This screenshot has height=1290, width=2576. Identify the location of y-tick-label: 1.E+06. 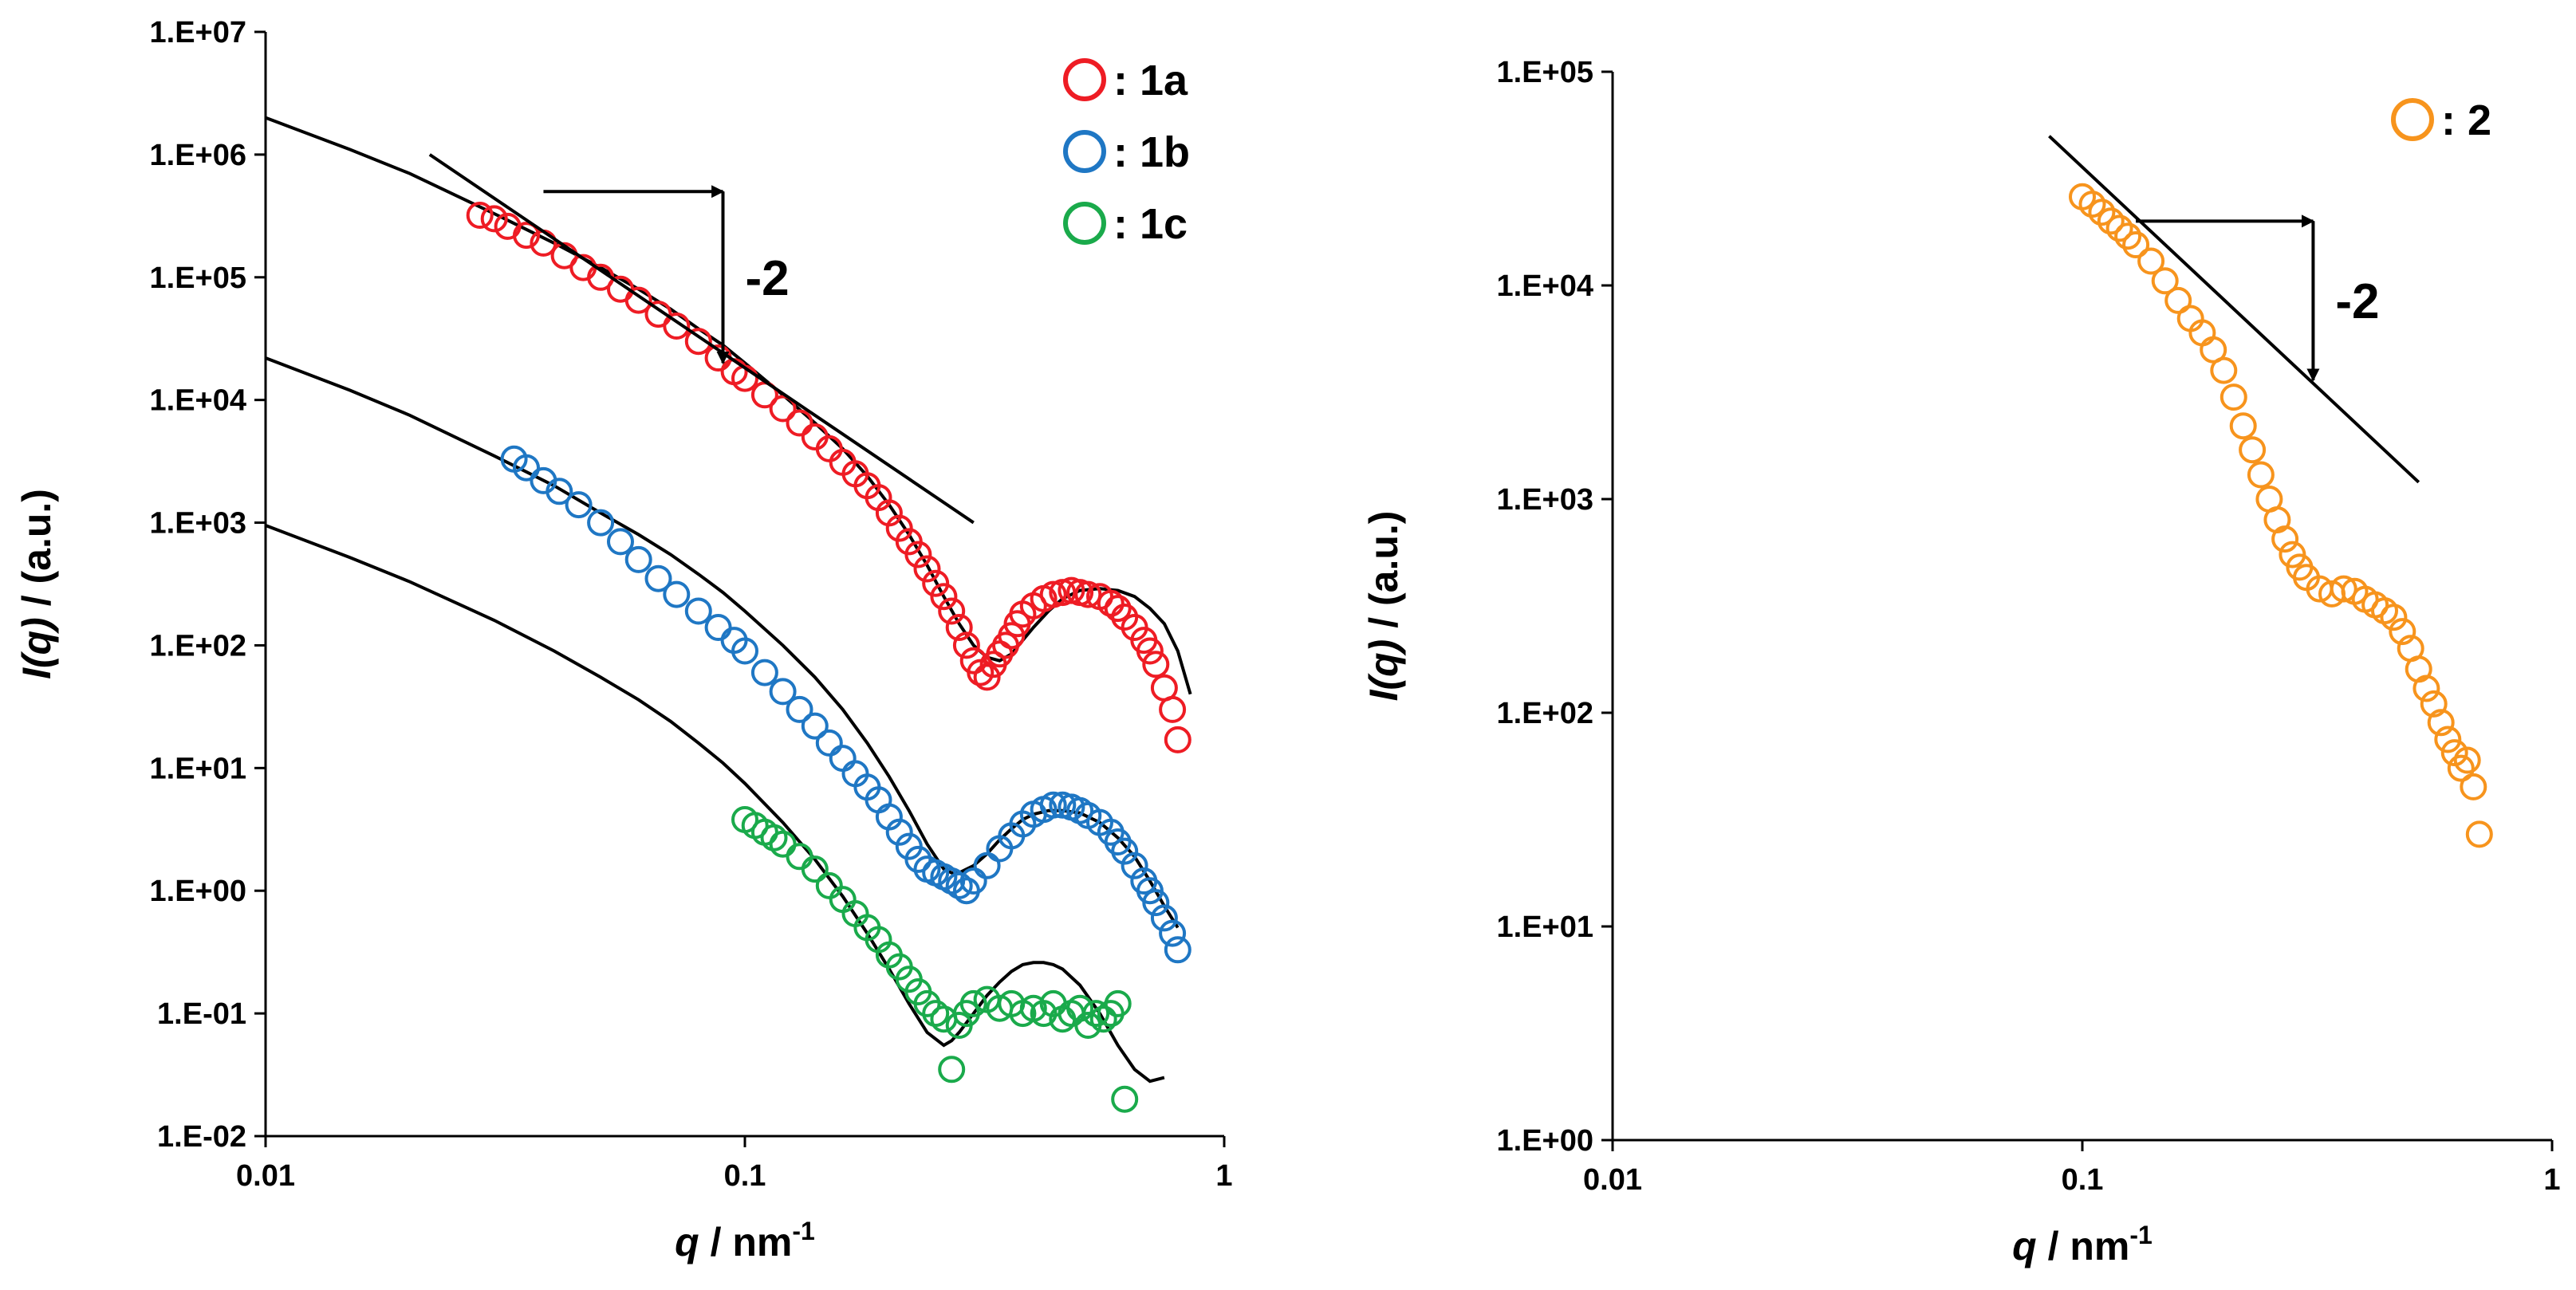
(198, 155).